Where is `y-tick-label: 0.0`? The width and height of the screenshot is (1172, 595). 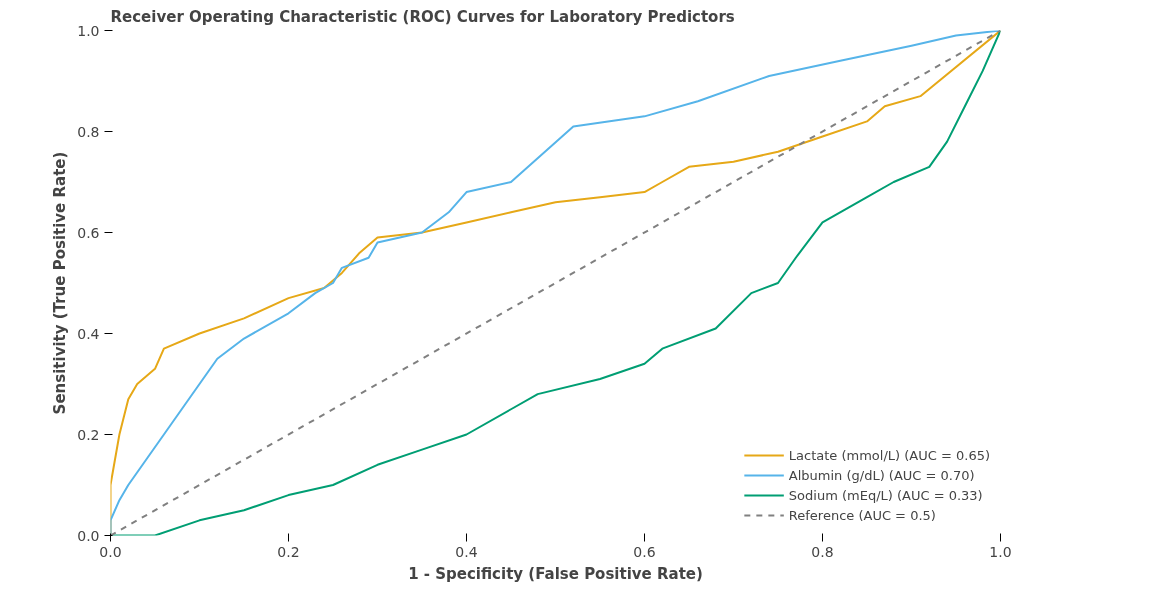 y-tick-label: 0.0 is located at coordinates (88, 535).